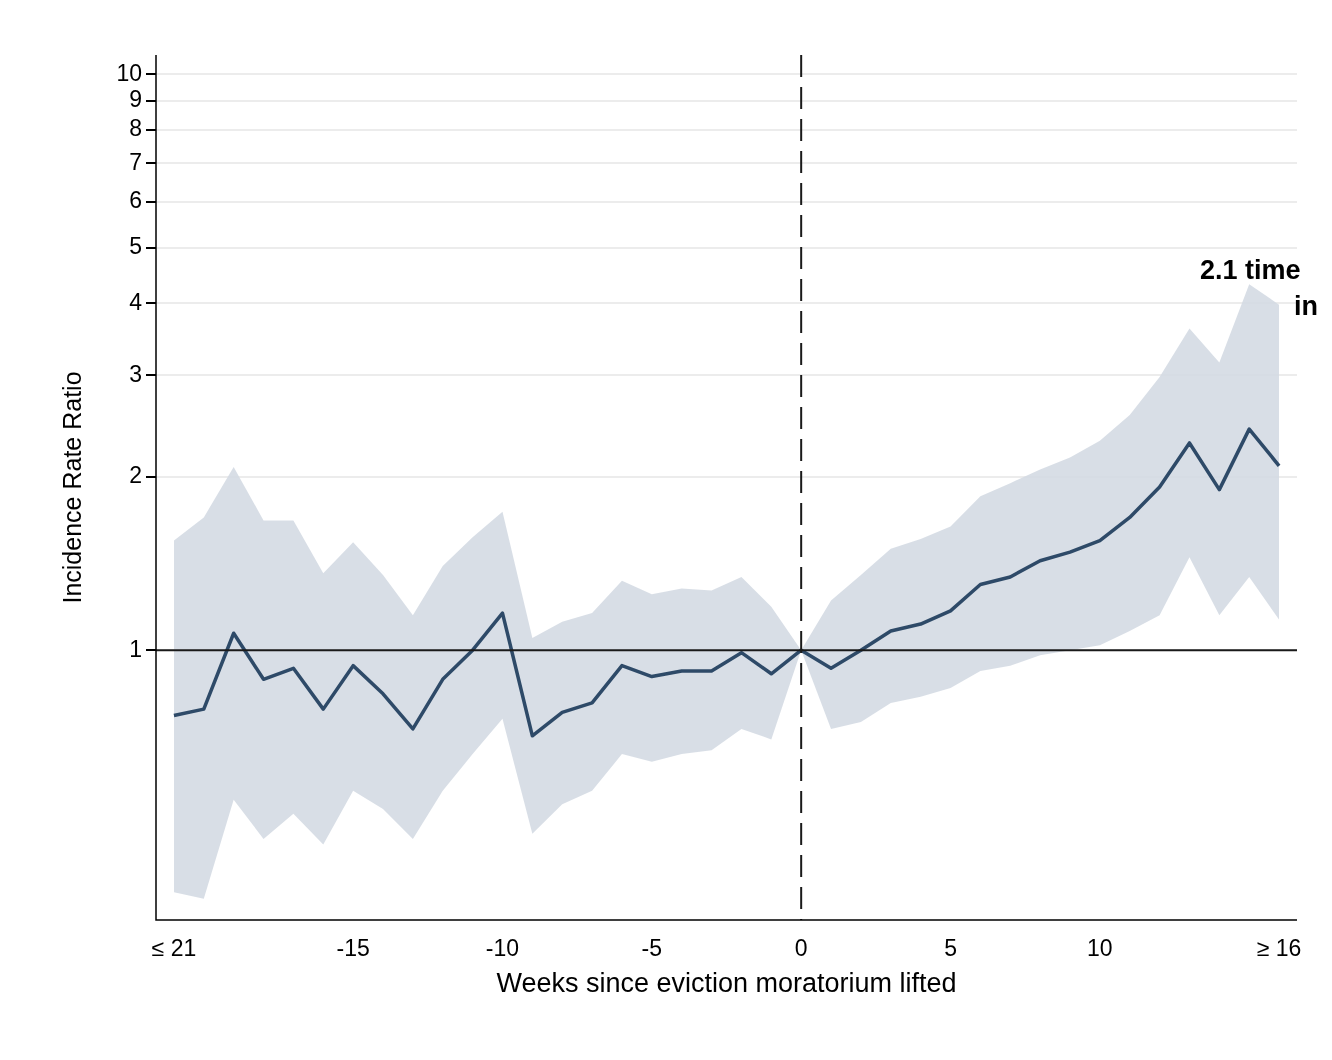 The image size is (1332, 1060). I want to click on x-tick-label: -15, so click(353, 948).